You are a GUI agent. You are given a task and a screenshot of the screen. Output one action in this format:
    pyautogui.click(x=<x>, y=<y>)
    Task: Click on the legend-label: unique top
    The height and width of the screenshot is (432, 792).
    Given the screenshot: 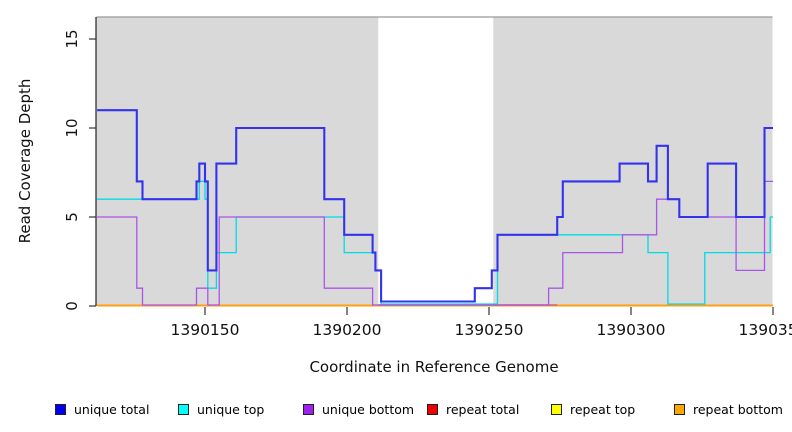 What is the action you would take?
    pyautogui.click(x=231, y=409)
    